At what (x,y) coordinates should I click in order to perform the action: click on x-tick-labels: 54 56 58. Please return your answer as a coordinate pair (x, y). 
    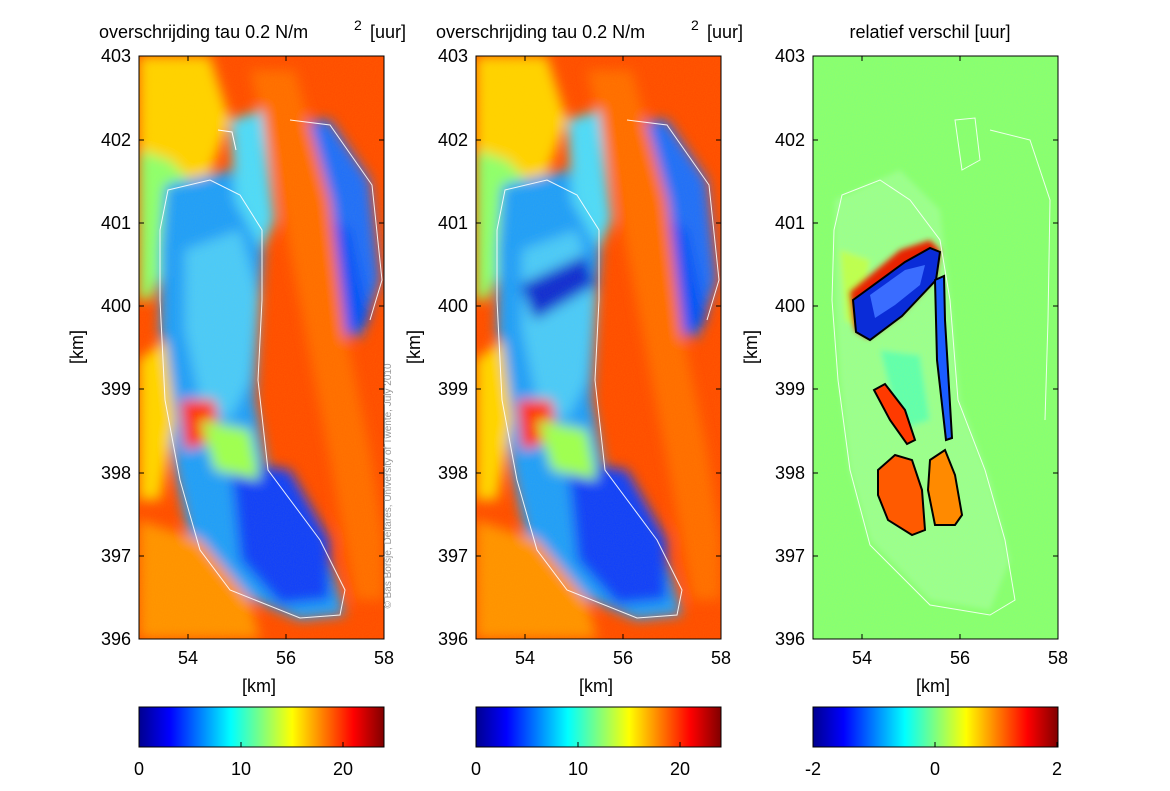
    Looking at the image, I should click on (960, 658).